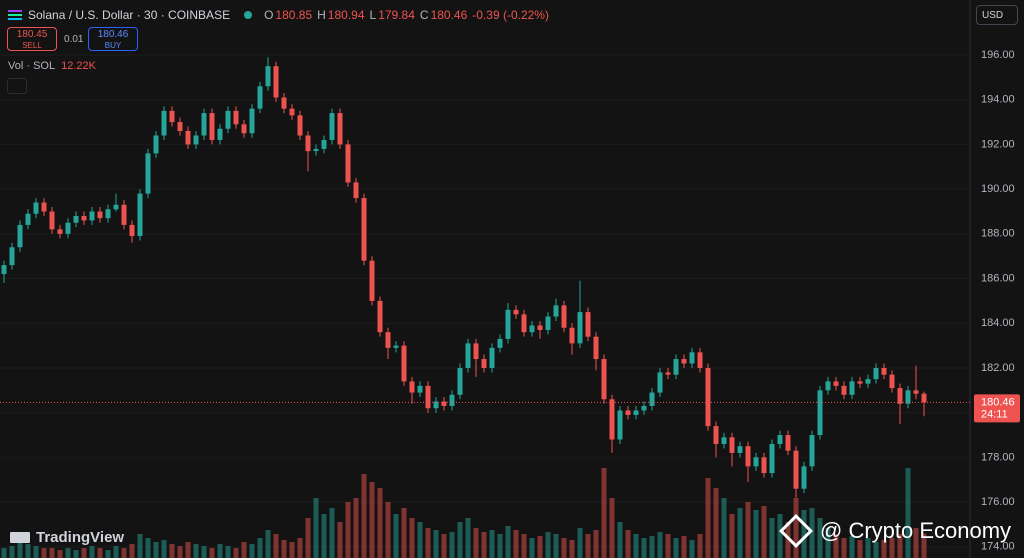  What do you see at coordinates (424, 15) in the screenshot?
I see `close-key: C` at bounding box center [424, 15].